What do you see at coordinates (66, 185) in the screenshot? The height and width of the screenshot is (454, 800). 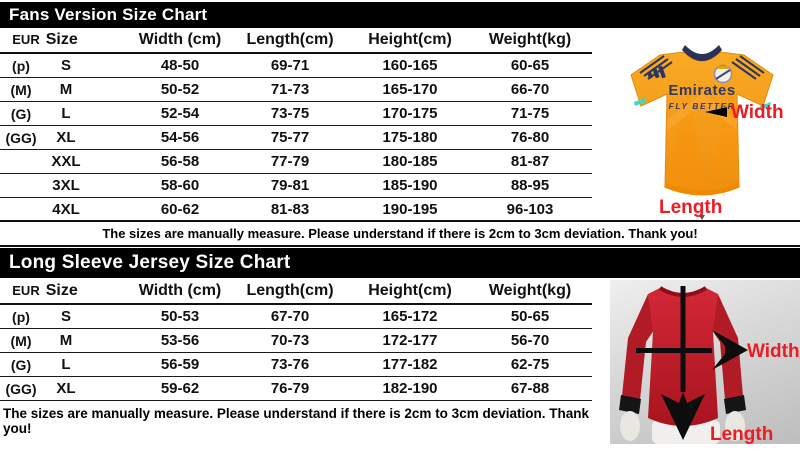 I see `cell-size: 3XL` at bounding box center [66, 185].